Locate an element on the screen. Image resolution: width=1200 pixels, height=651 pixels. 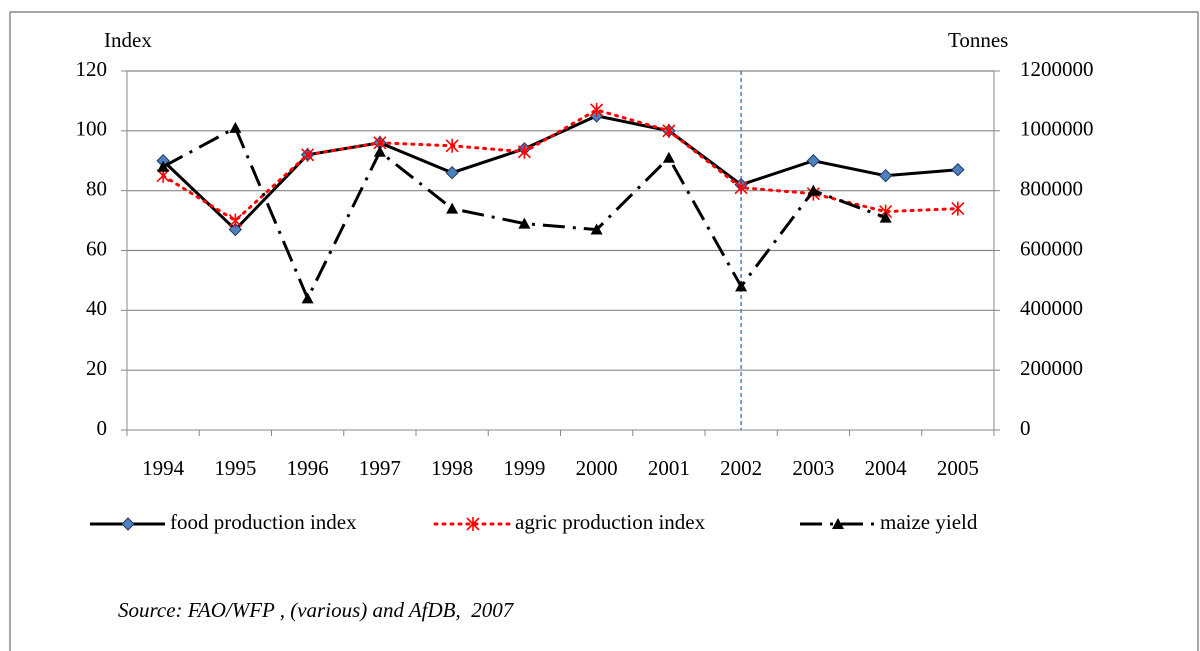
y-tick-label: 60 is located at coordinates (96, 248).